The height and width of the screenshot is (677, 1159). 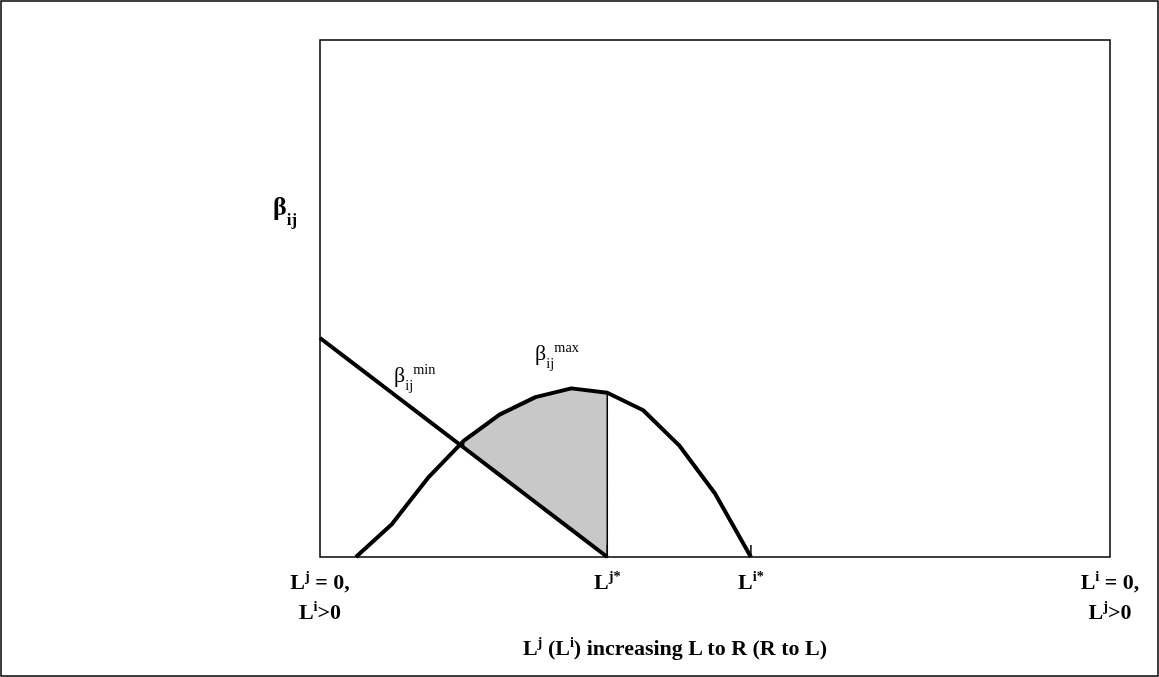 What do you see at coordinates (320, 596) in the screenshot?
I see `x-tick-label: L$^{j}$ = 0, L$^{i}$>0` at bounding box center [320, 596].